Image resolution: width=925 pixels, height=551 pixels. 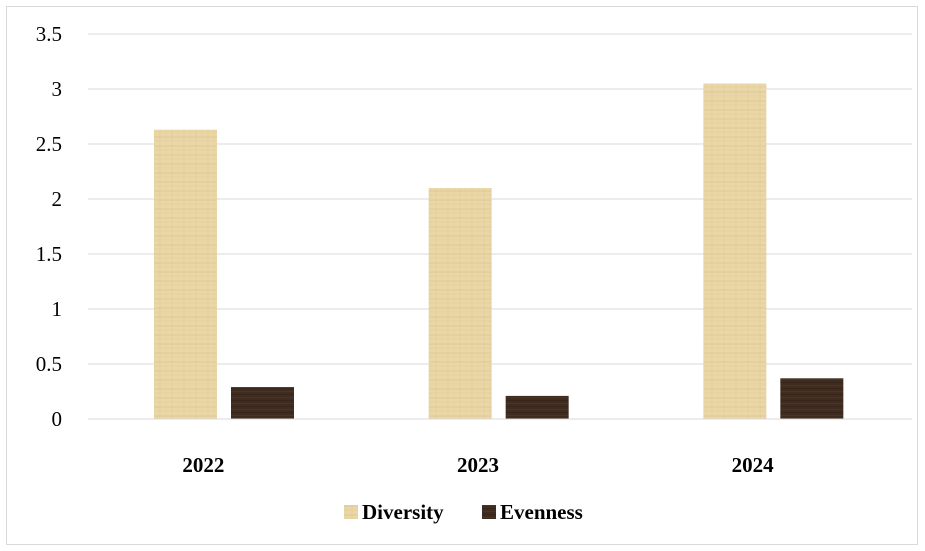 What do you see at coordinates (735, 251) in the screenshot?
I see `bar-diversity-2024` at bounding box center [735, 251].